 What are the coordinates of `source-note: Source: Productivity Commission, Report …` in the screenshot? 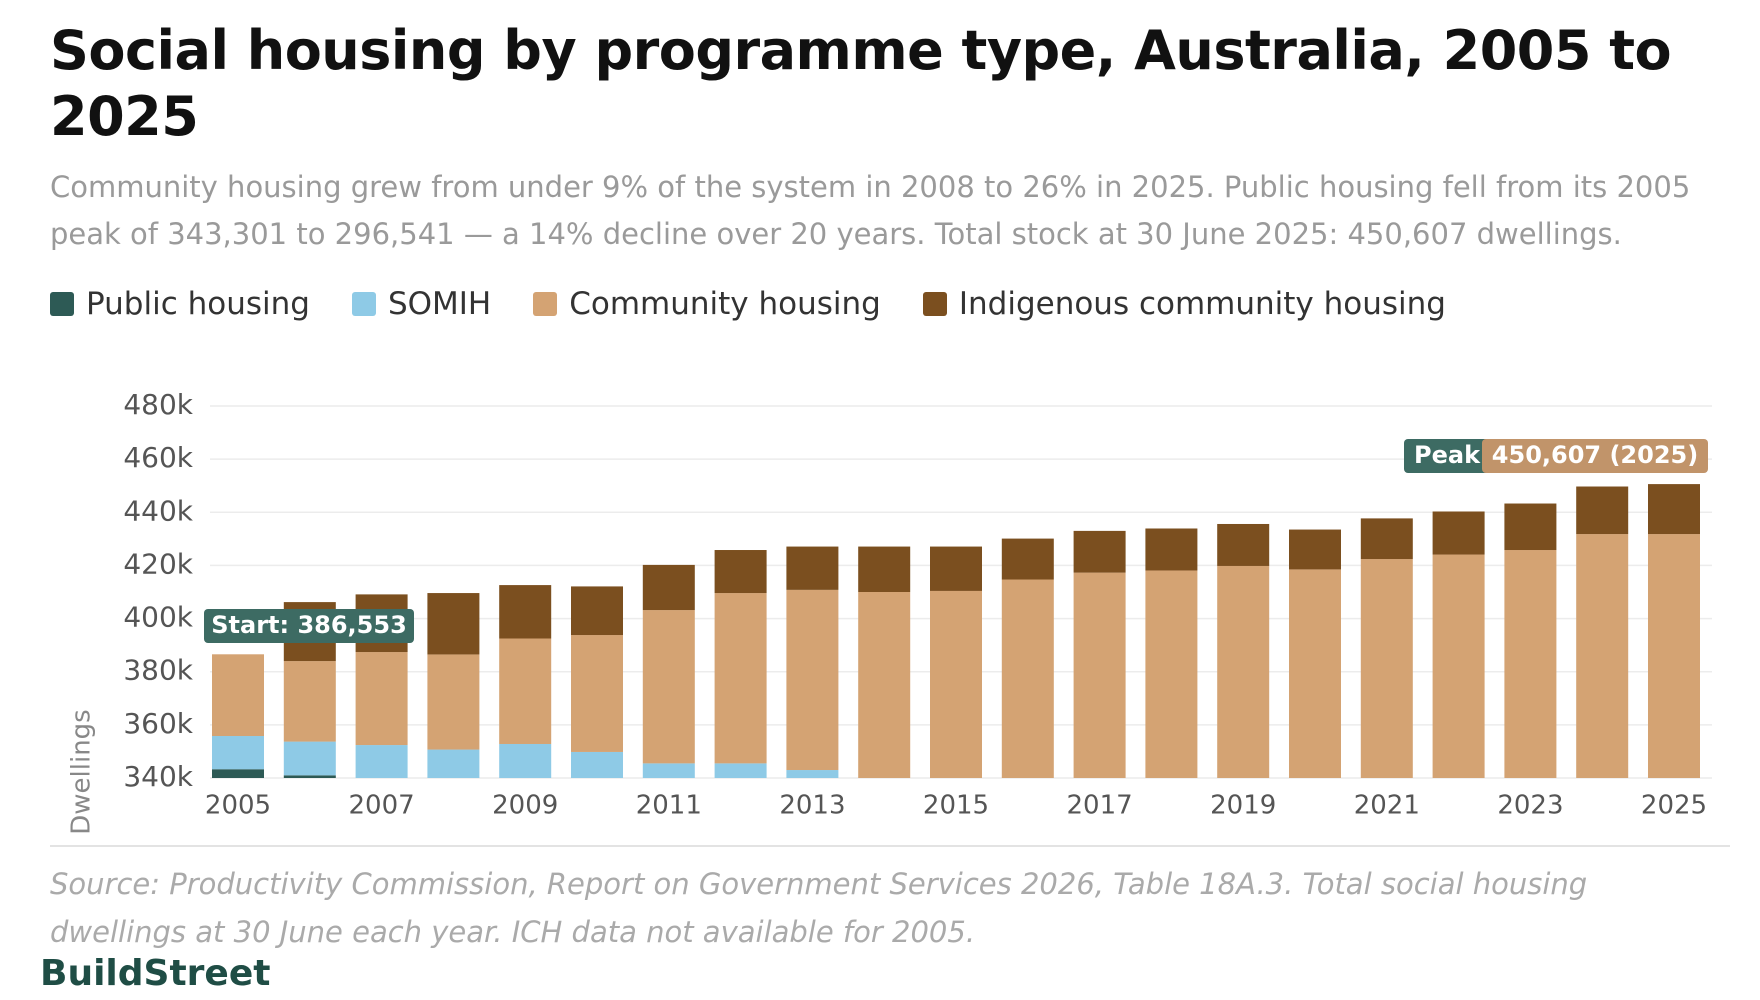 It's located at (819, 908).